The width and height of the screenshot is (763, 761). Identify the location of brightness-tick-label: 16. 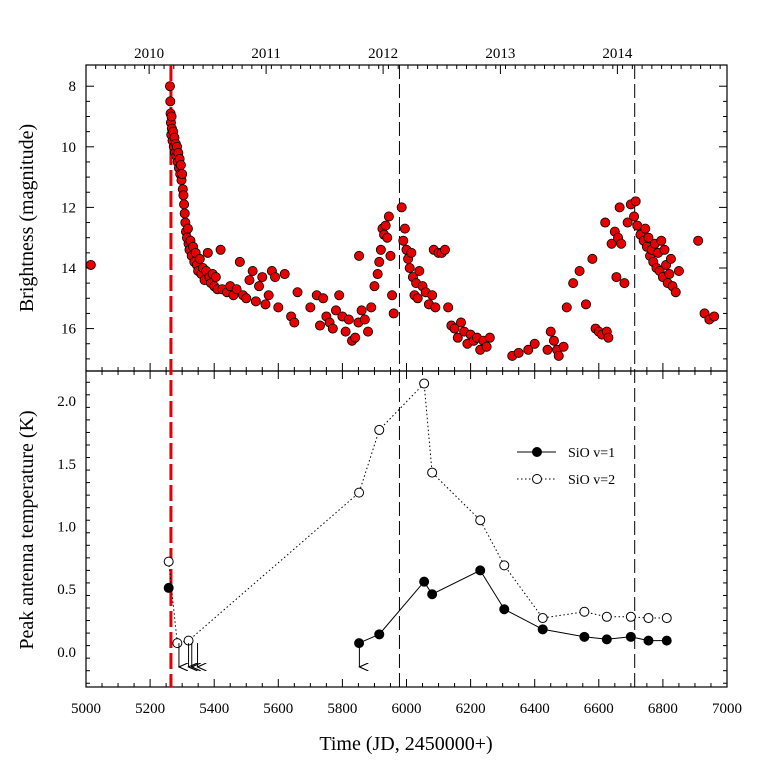
(69, 330).